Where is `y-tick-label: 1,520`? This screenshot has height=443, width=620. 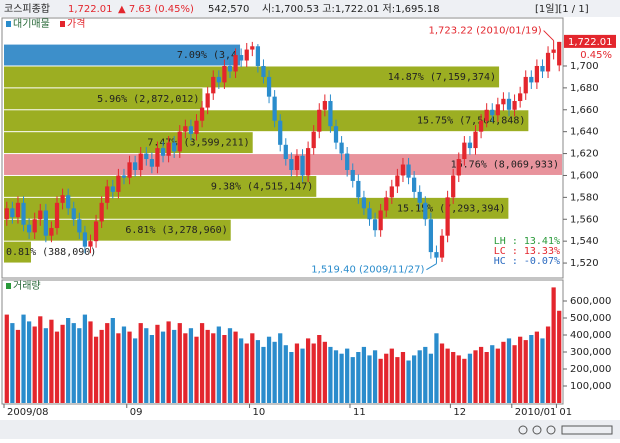
y-tick-label: 1,520 is located at coordinates (584, 263).